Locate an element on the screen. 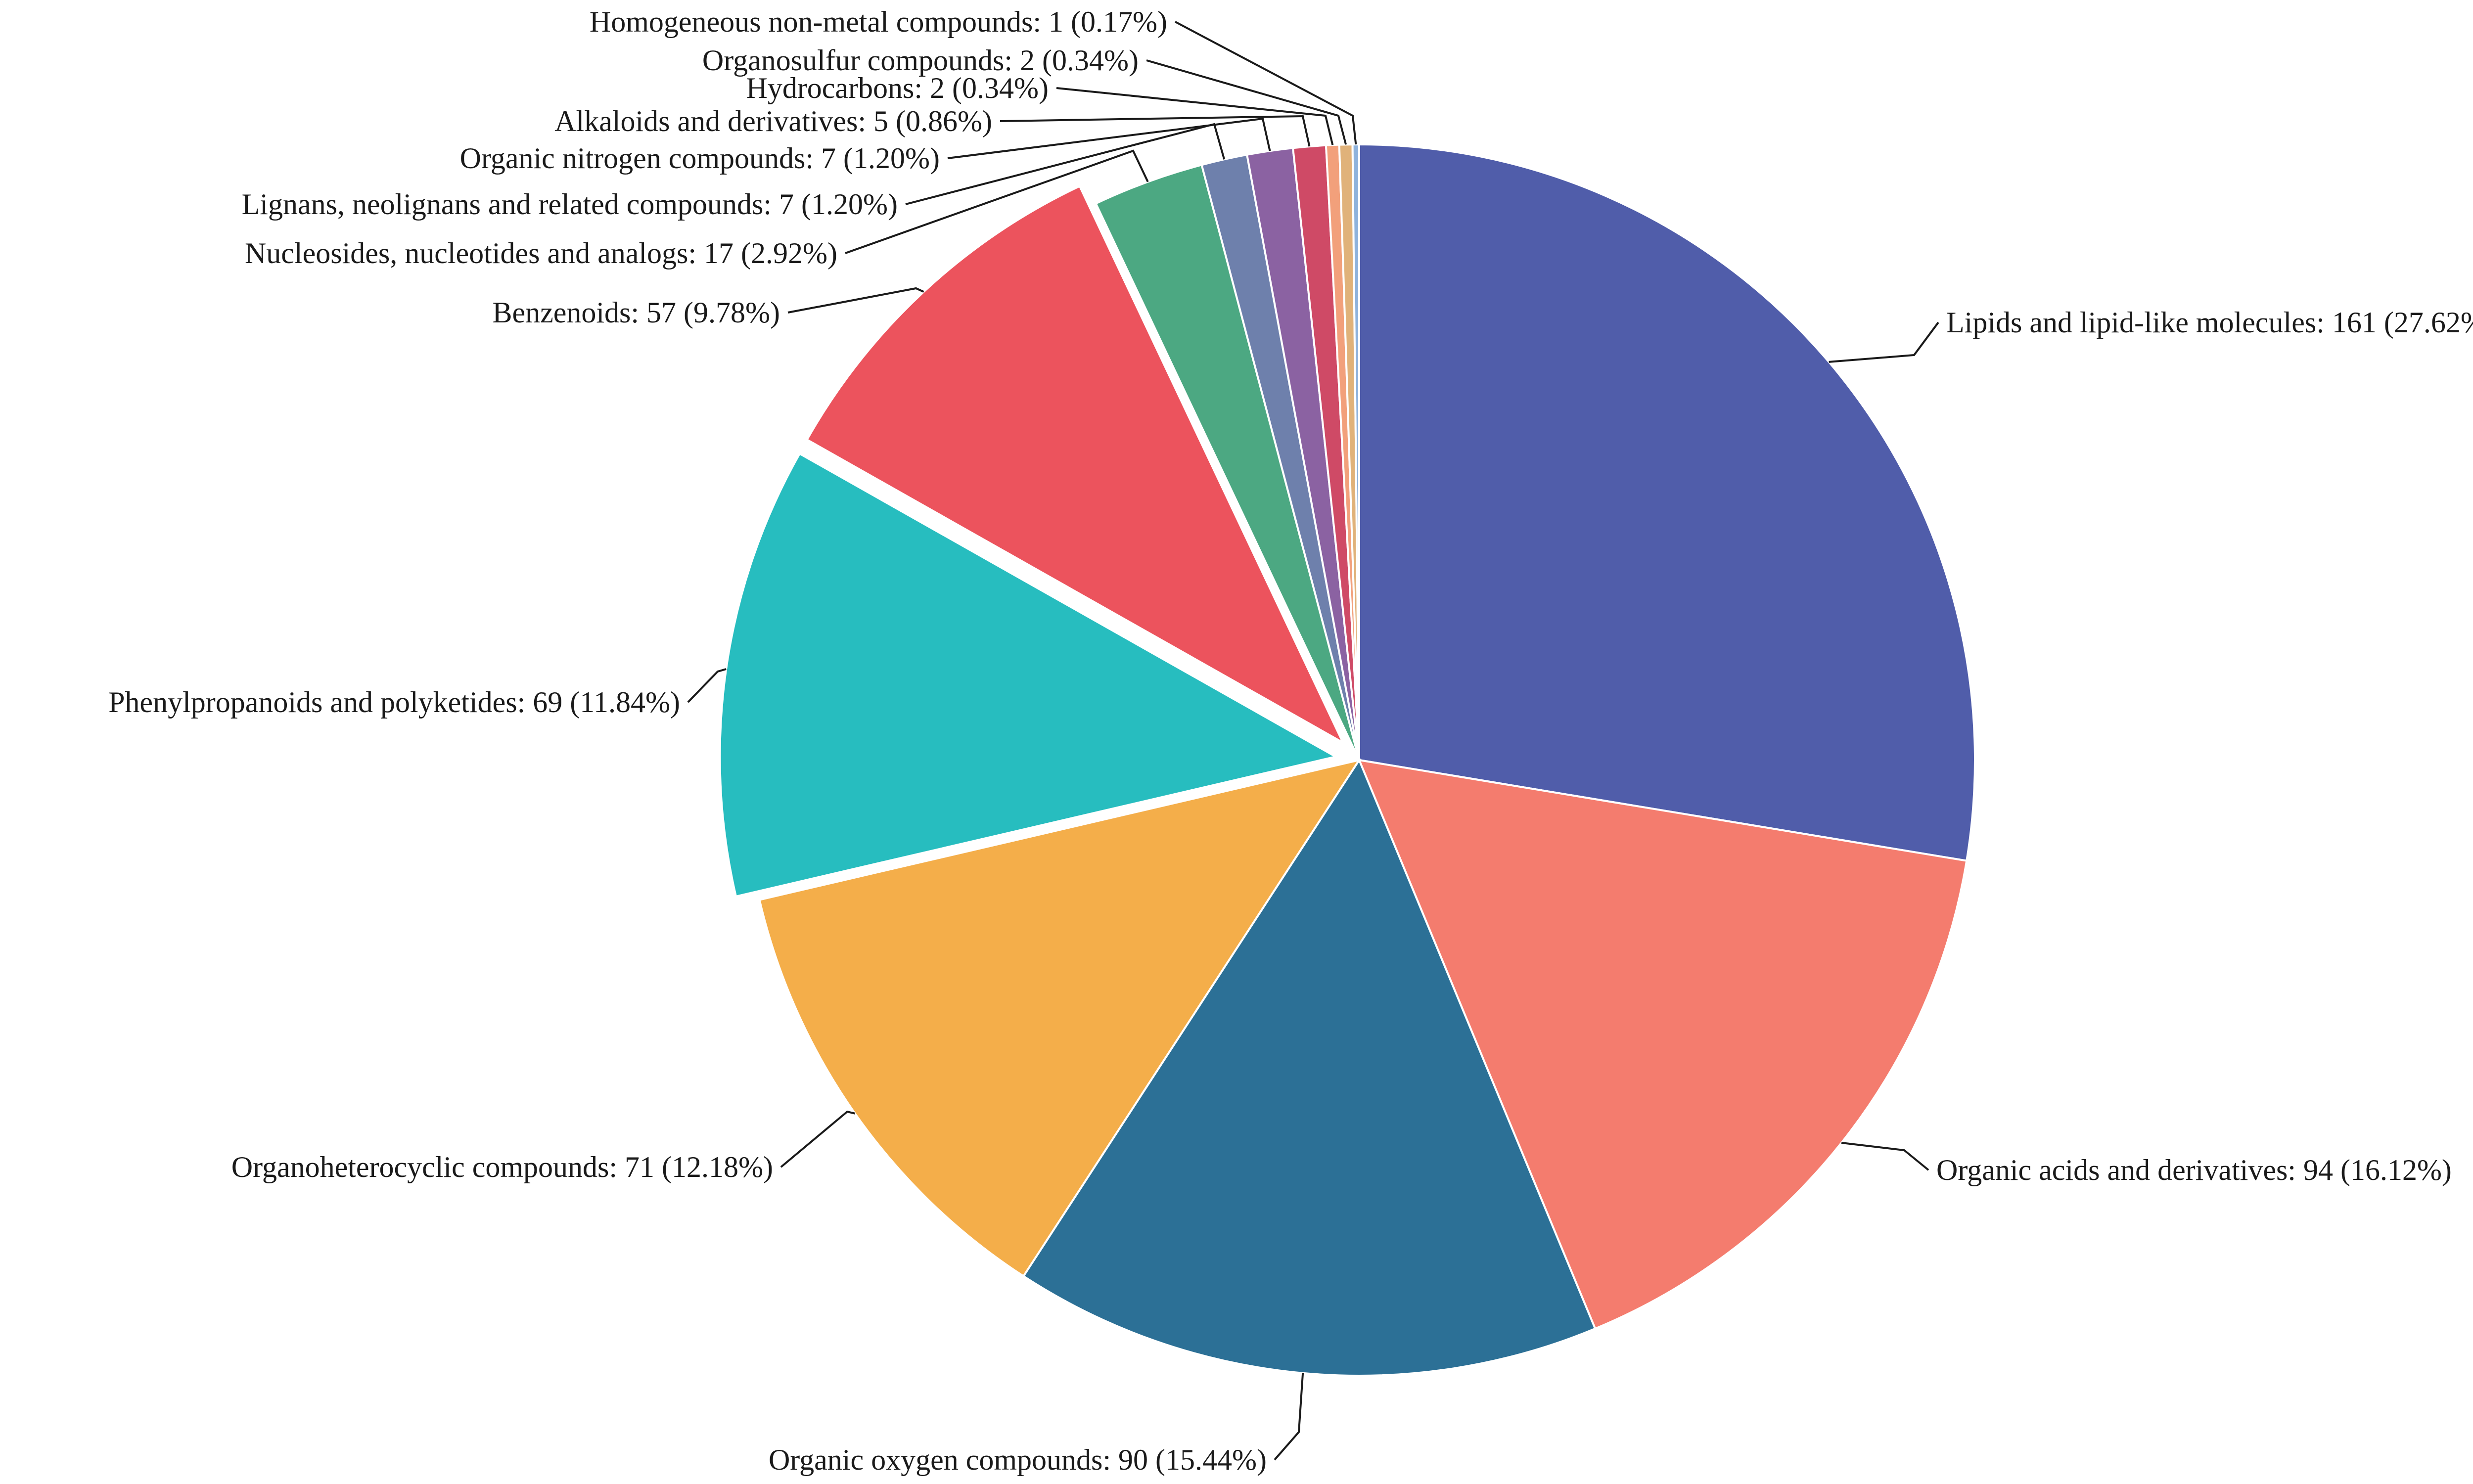 This screenshot has width=2473, height=1484. pie-slice-benzenoids is located at coordinates (1075, 464).